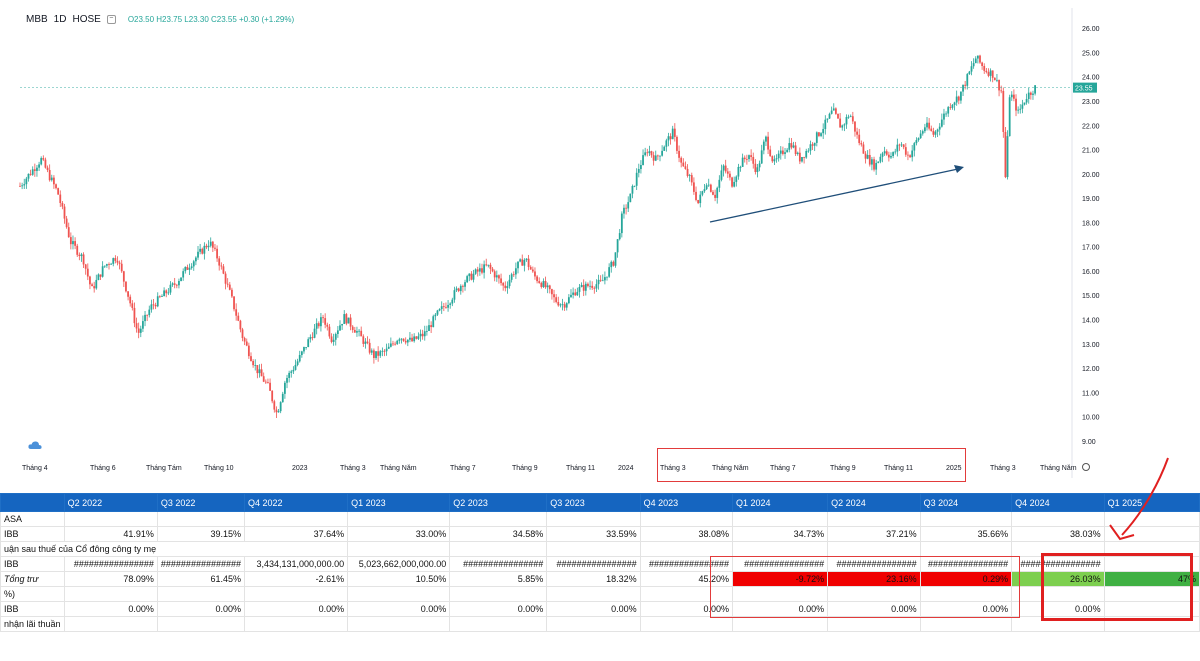  I want to click on row-label: Tổng trư, so click(32, 579).